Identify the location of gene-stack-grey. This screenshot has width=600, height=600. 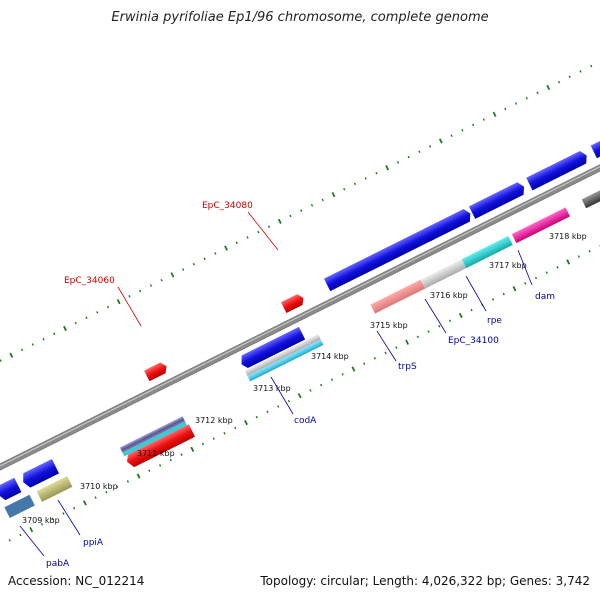
(152, 434).